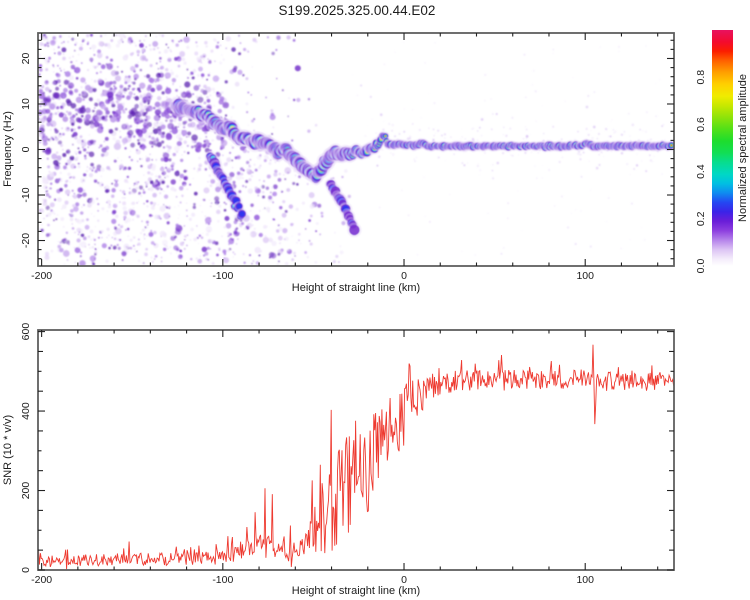 The height and width of the screenshot is (600, 750). What do you see at coordinates (8, 149) in the screenshot?
I see `spectrogram-y-axis-title: Frequency (Hz)` at bounding box center [8, 149].